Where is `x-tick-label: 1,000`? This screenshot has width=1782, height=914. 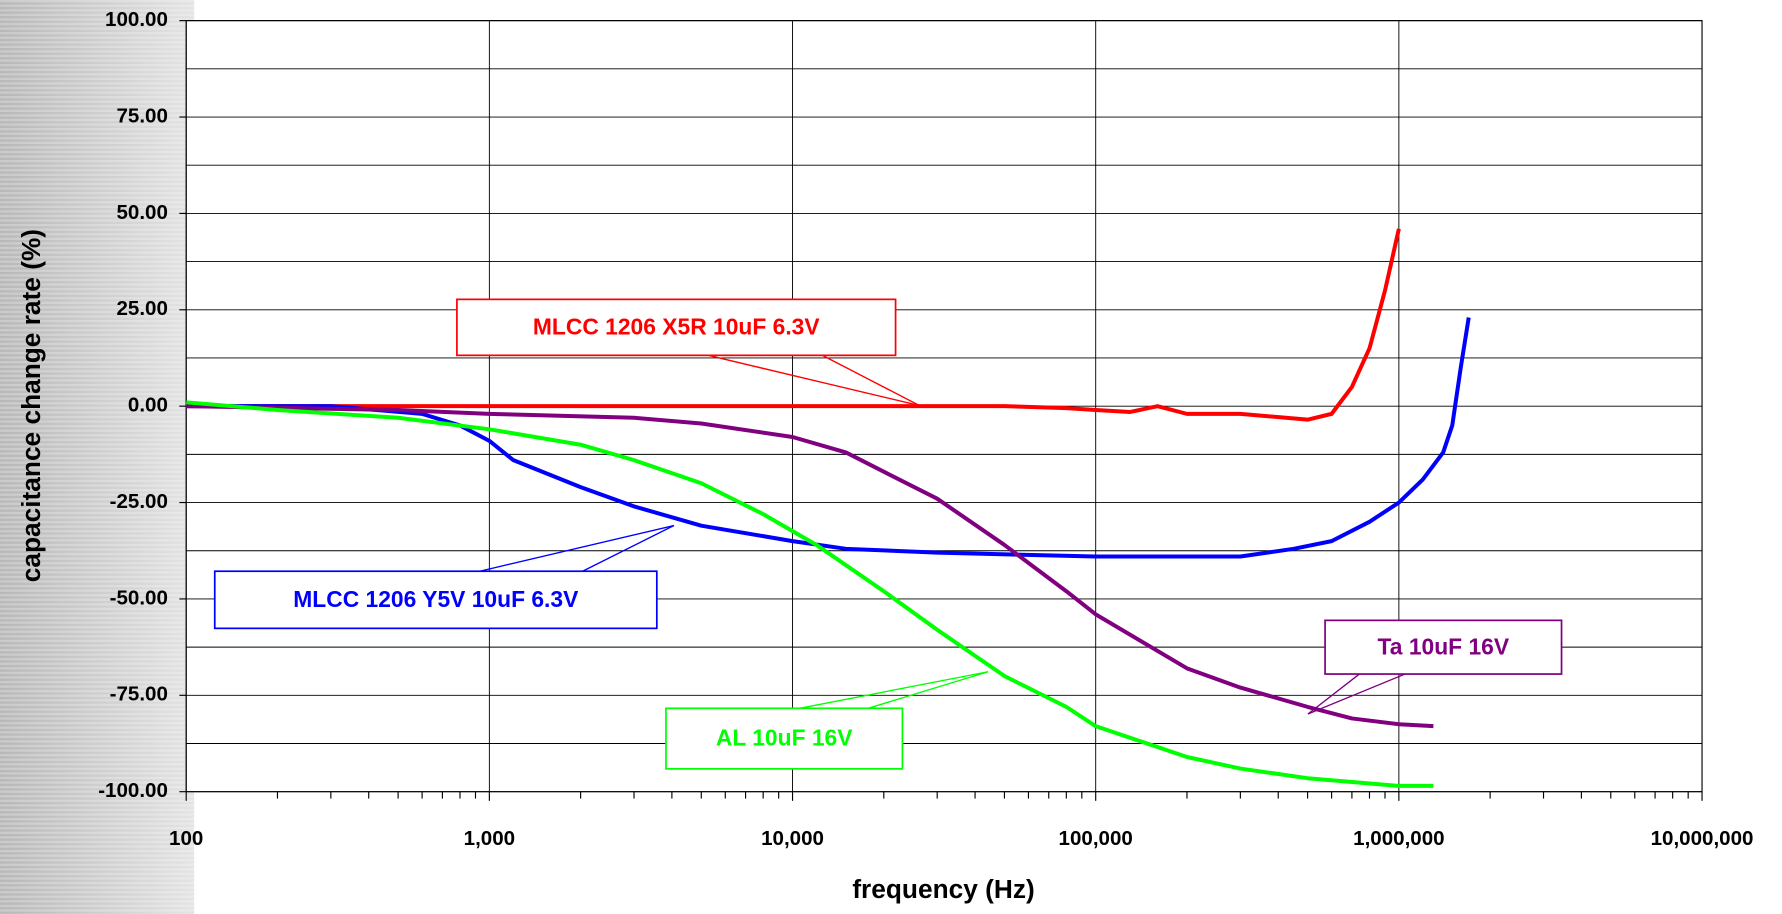 x-tick-label: 1,000 is located at coordinates (489, 838).